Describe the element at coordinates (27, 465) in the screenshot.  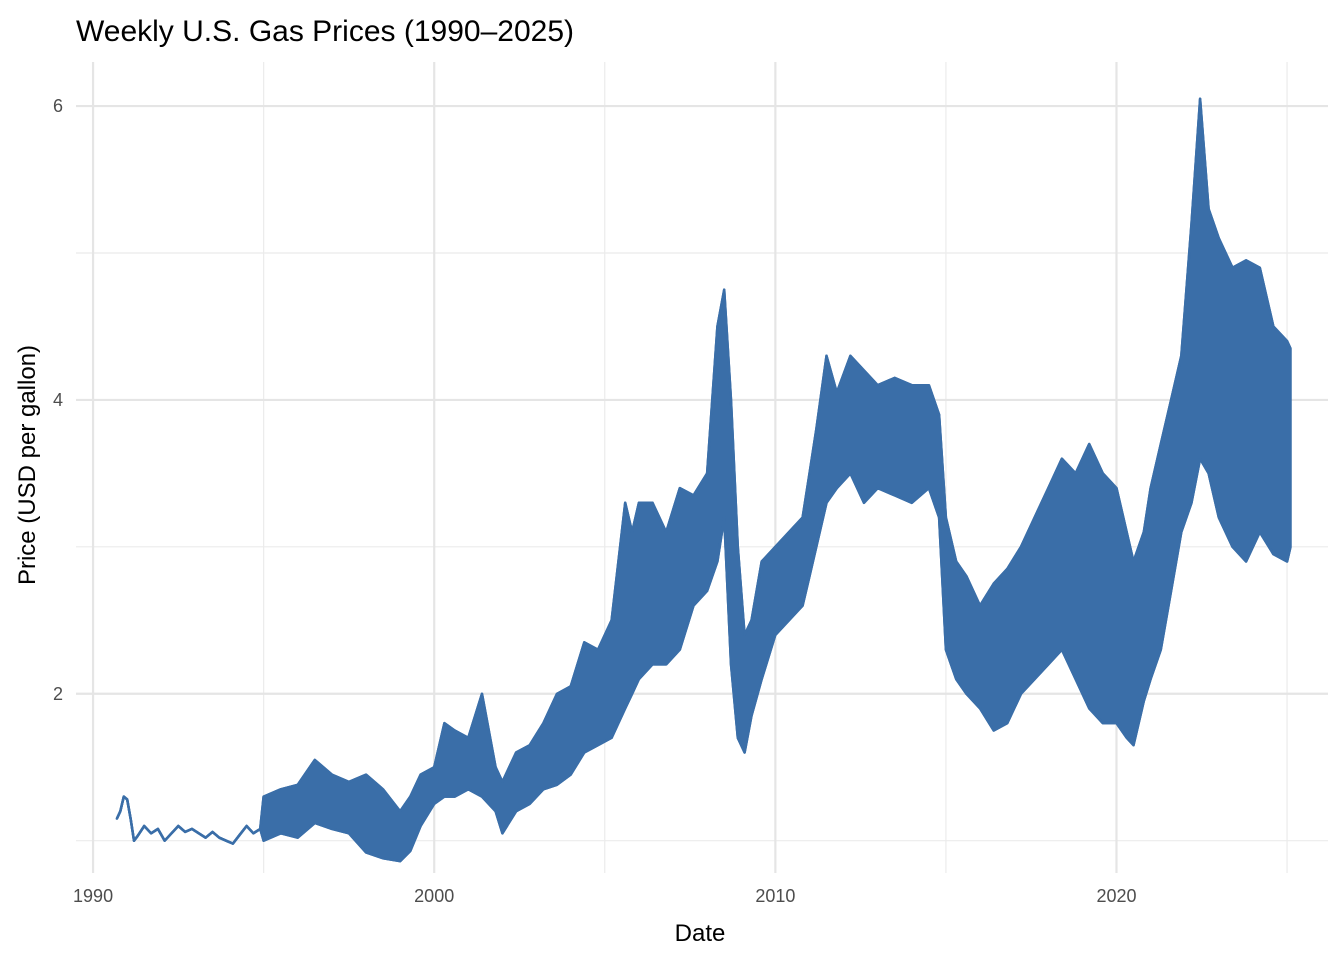
I see `y-axis-title: Price (USD per gallon)` at that location.